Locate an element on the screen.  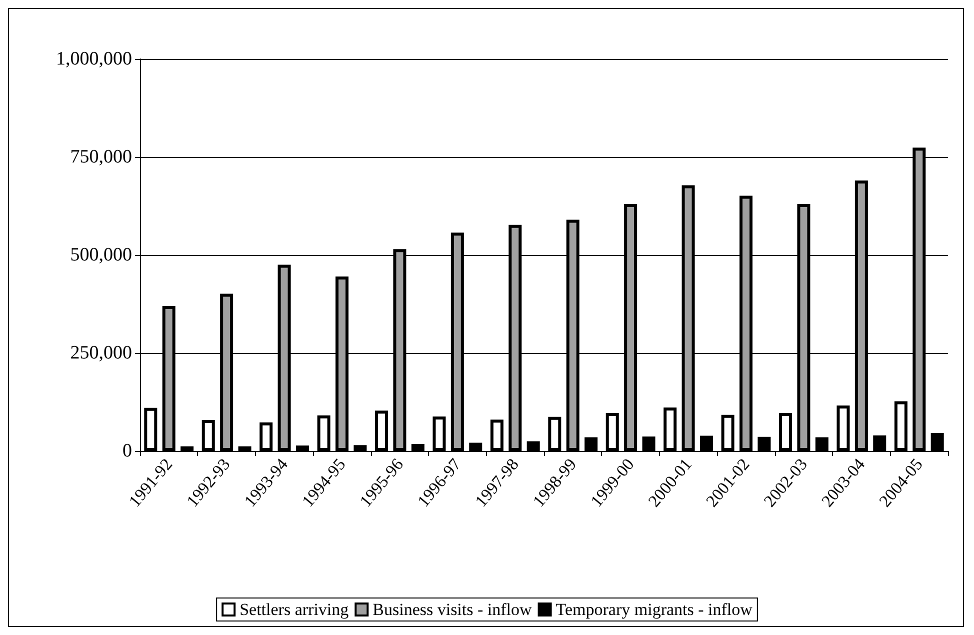
y-tick-label: 750,000 is located at coordinates (101, 157).